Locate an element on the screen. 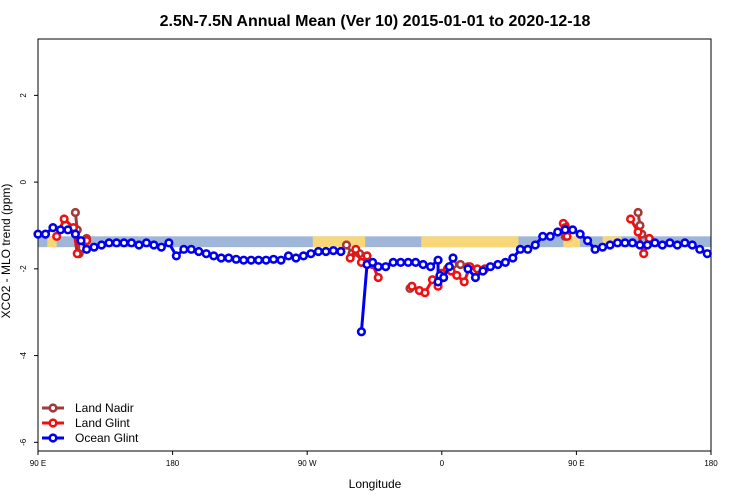 The height and width of the screenshot is (500, 750). y-tick-label: -6 is located at coordinates (23, 442).